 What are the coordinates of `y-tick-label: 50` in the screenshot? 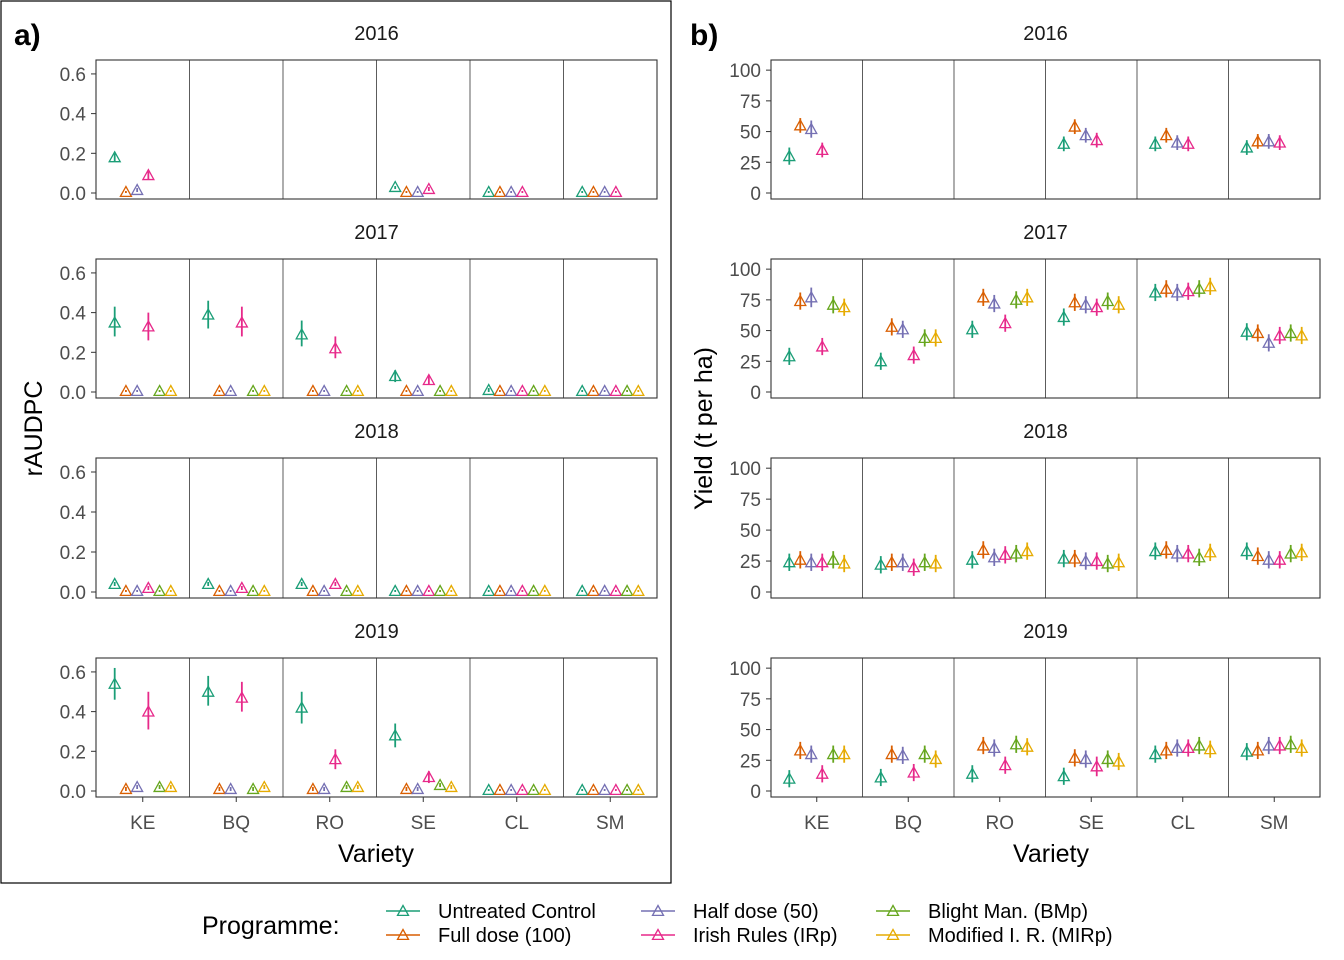 It's located at (750, 133).